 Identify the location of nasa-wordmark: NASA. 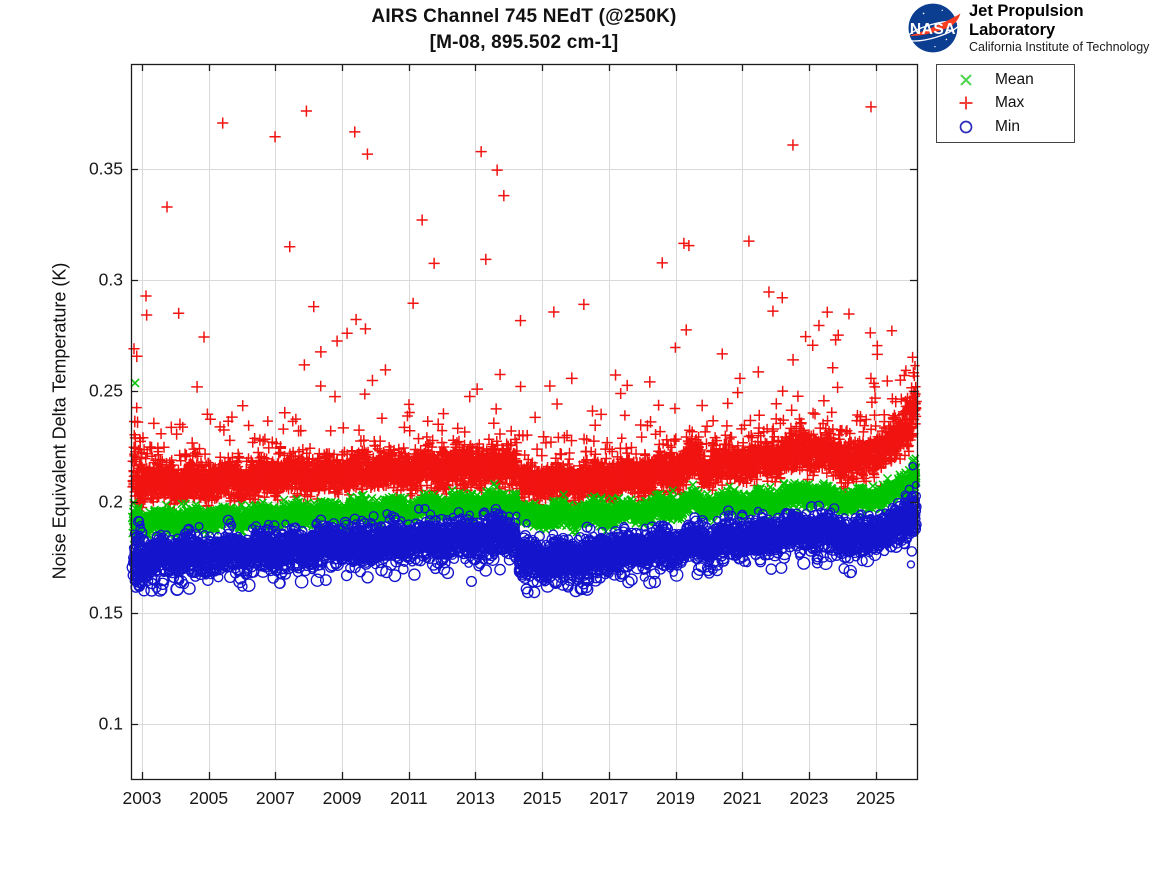
(933, 29).